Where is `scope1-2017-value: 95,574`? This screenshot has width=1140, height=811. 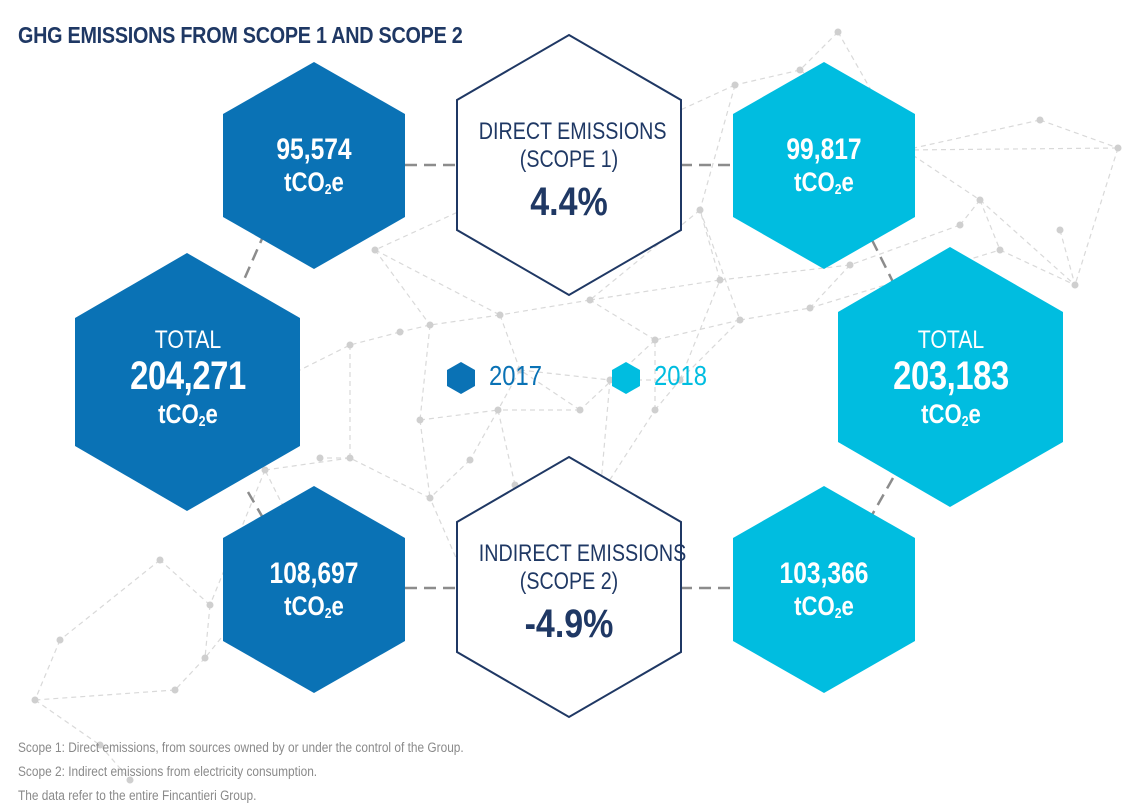
scope1-2017-value: 95,574 is located at coordinates (314, 149).